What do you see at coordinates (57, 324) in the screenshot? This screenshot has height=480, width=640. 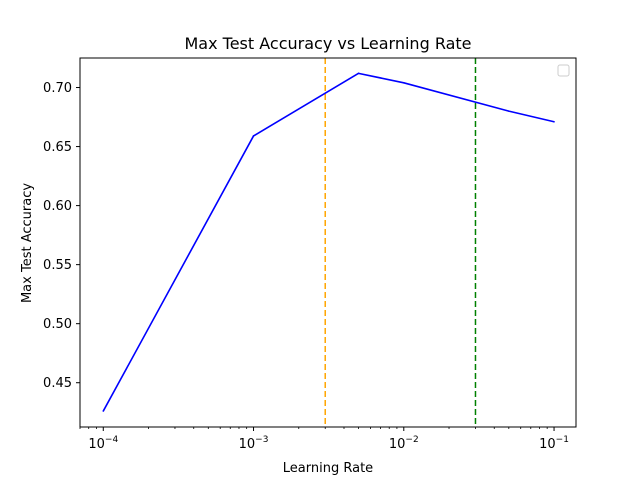 I see `y-tick-label: 0.50` at bounding box center [57, 324].